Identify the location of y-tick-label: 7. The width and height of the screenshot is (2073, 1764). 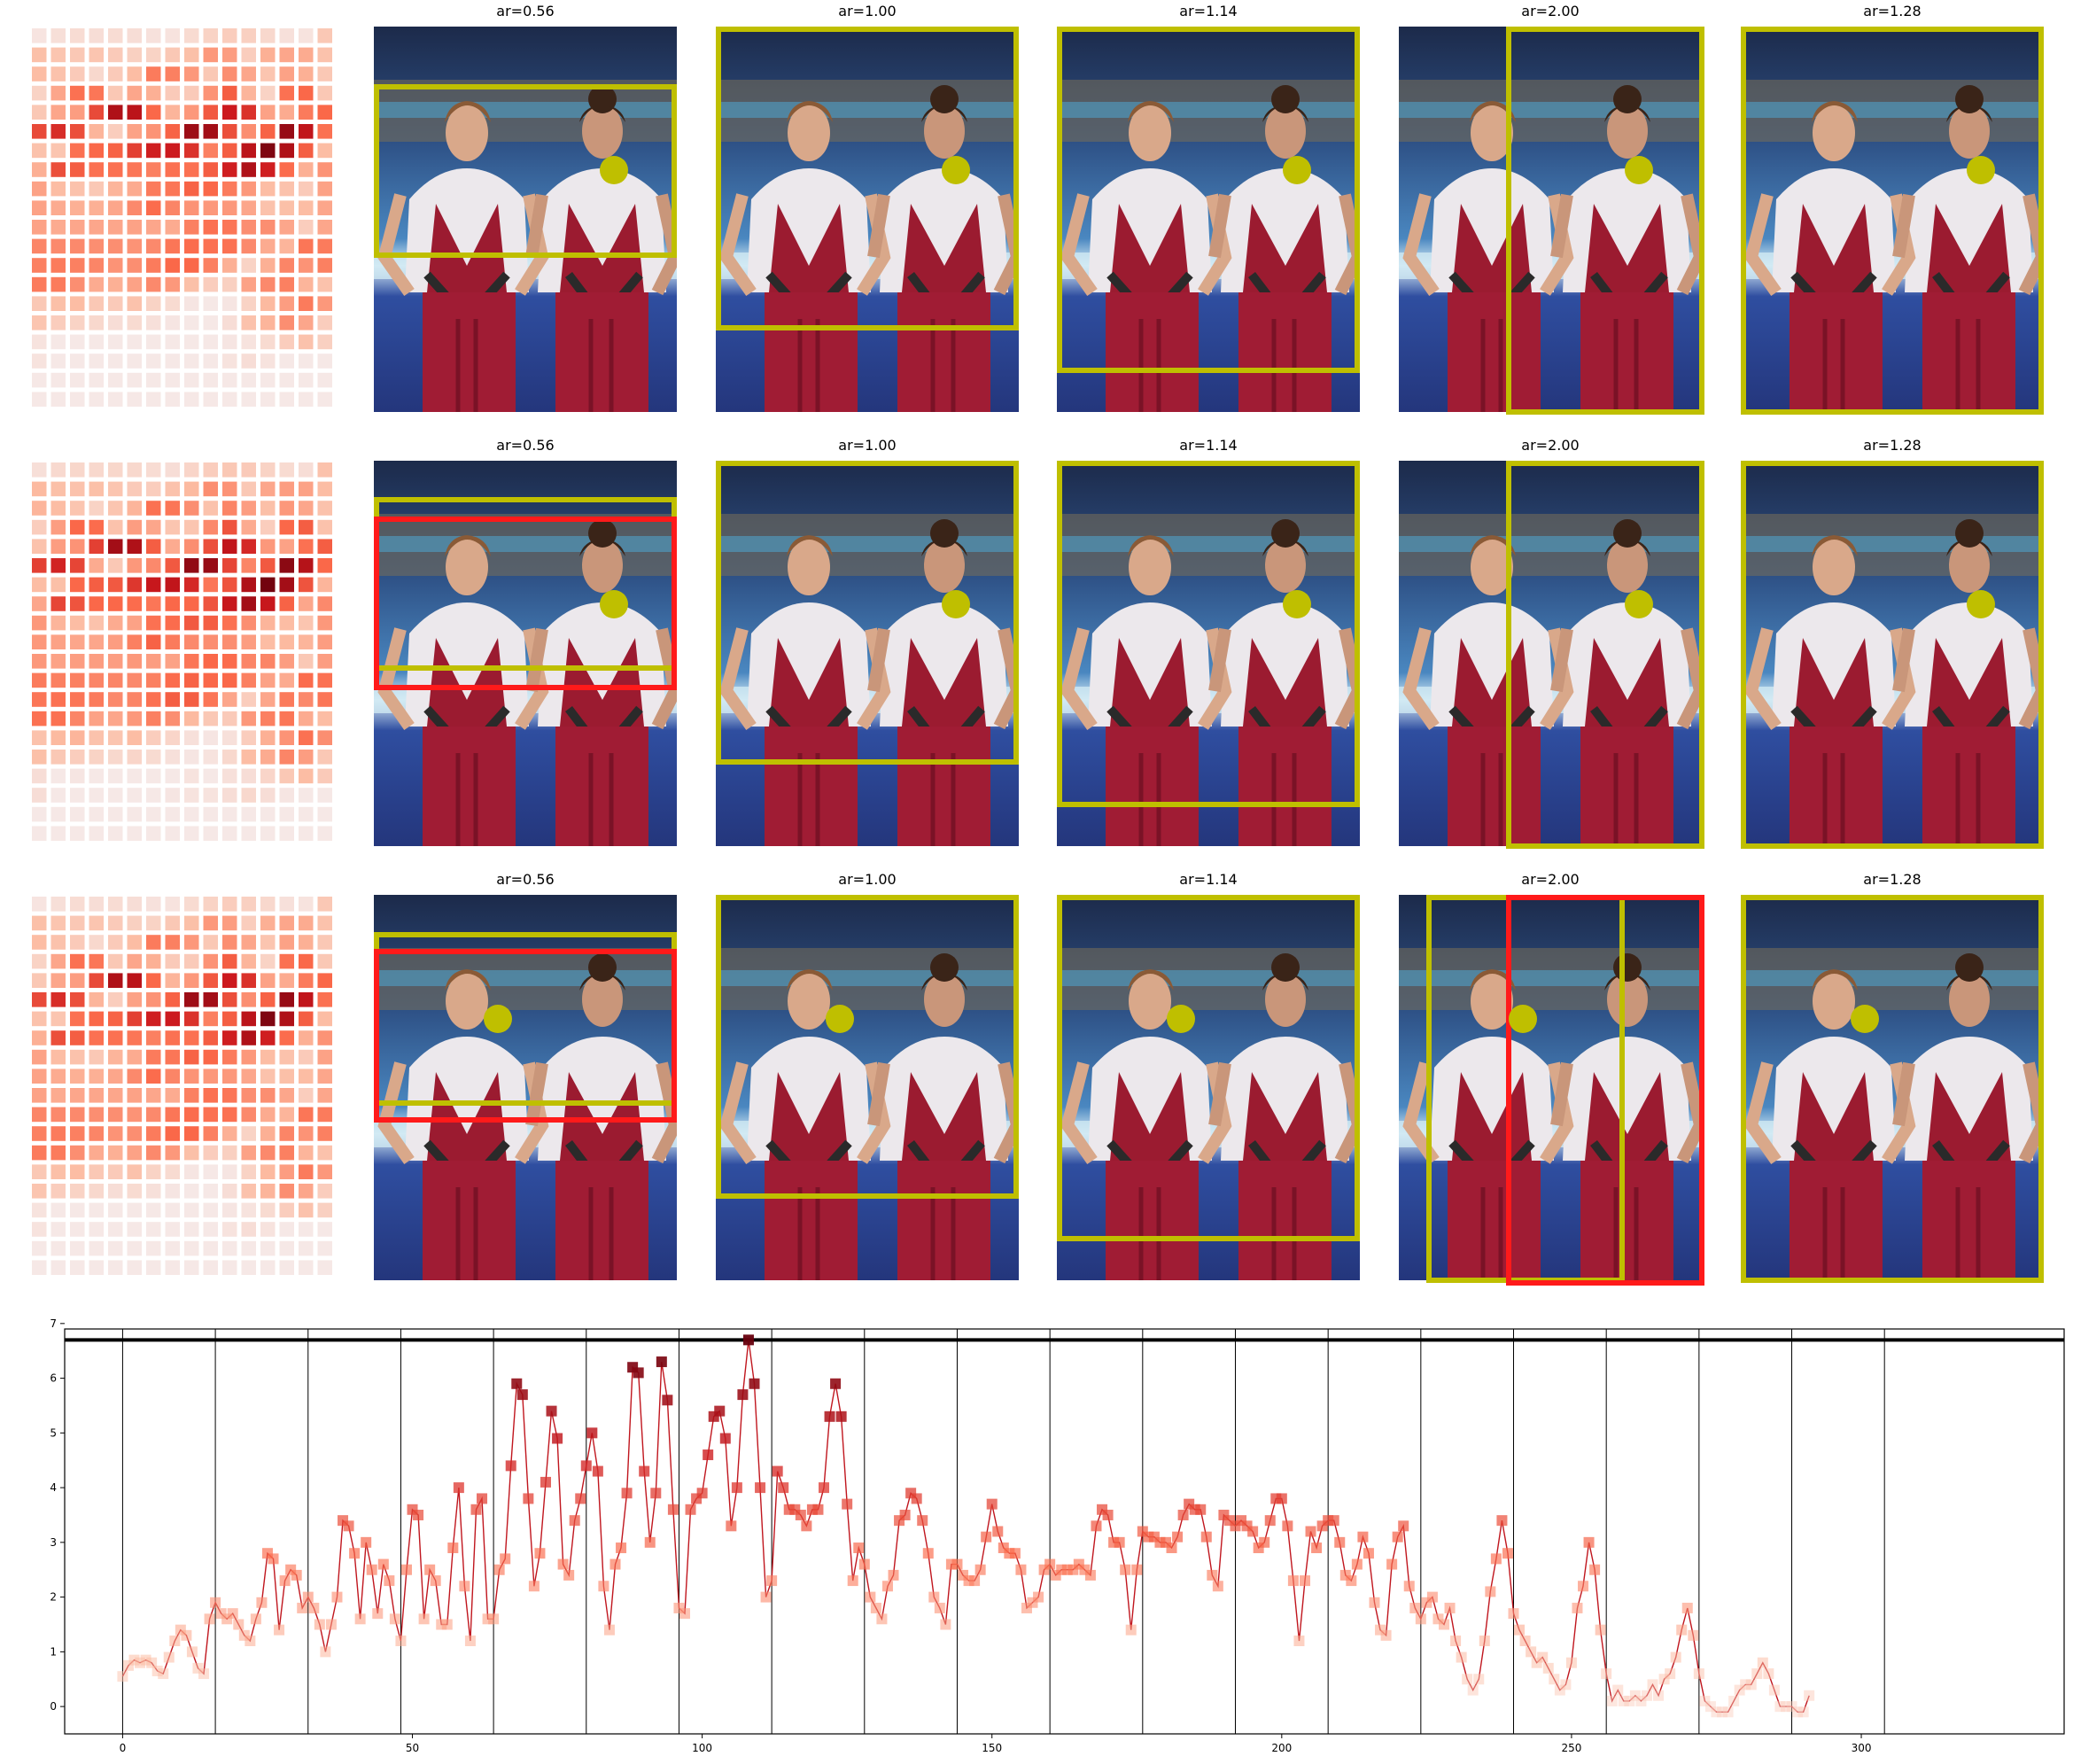
(53, 1323).